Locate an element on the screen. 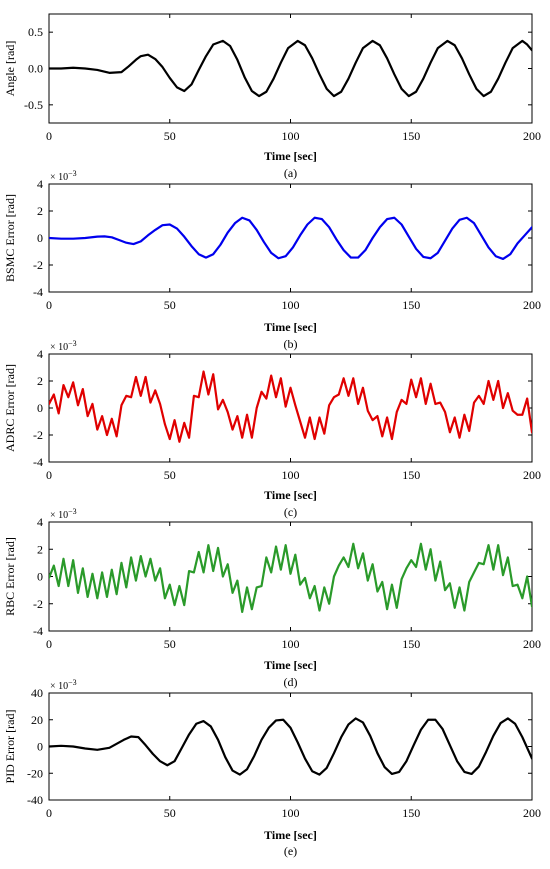 The width and height of the screenshot is (550, 869). panel-caption: (e) is located at coordinates (290, 851).